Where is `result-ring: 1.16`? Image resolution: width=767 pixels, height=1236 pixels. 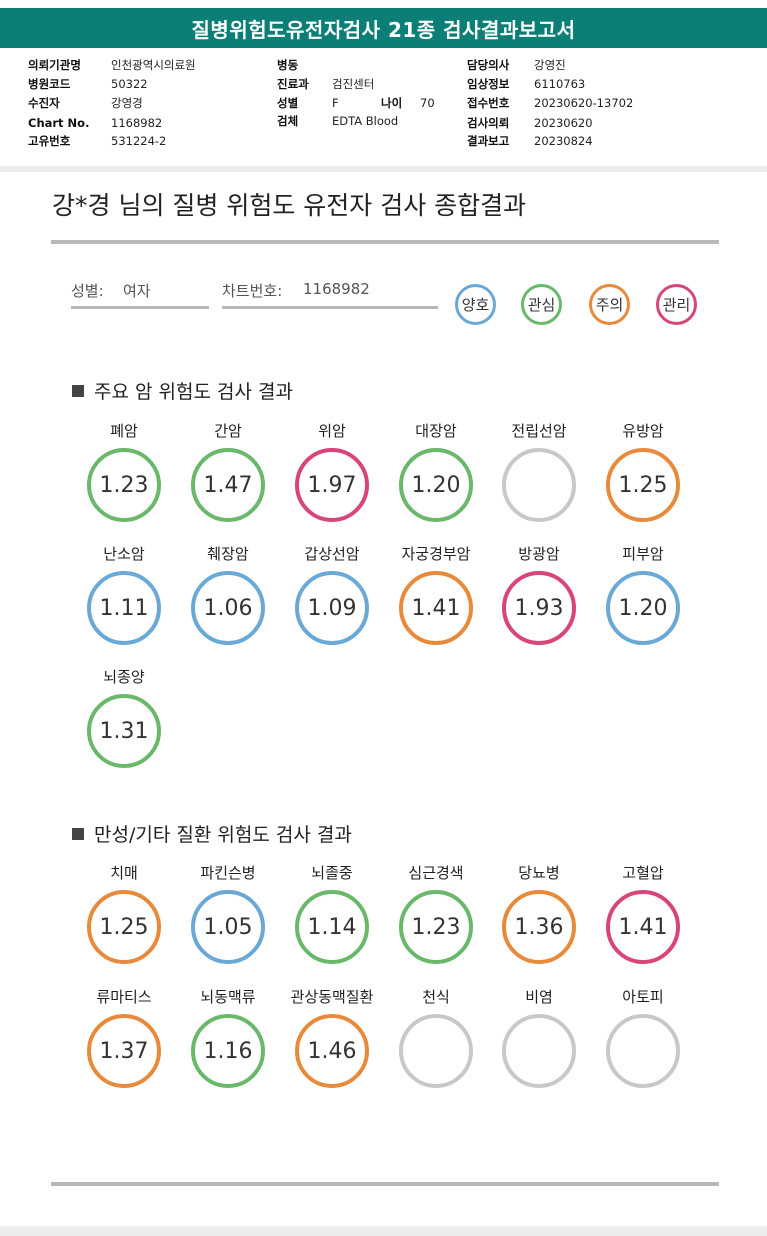
result-ring: 1.16 is located at coordinates (228, 1051).